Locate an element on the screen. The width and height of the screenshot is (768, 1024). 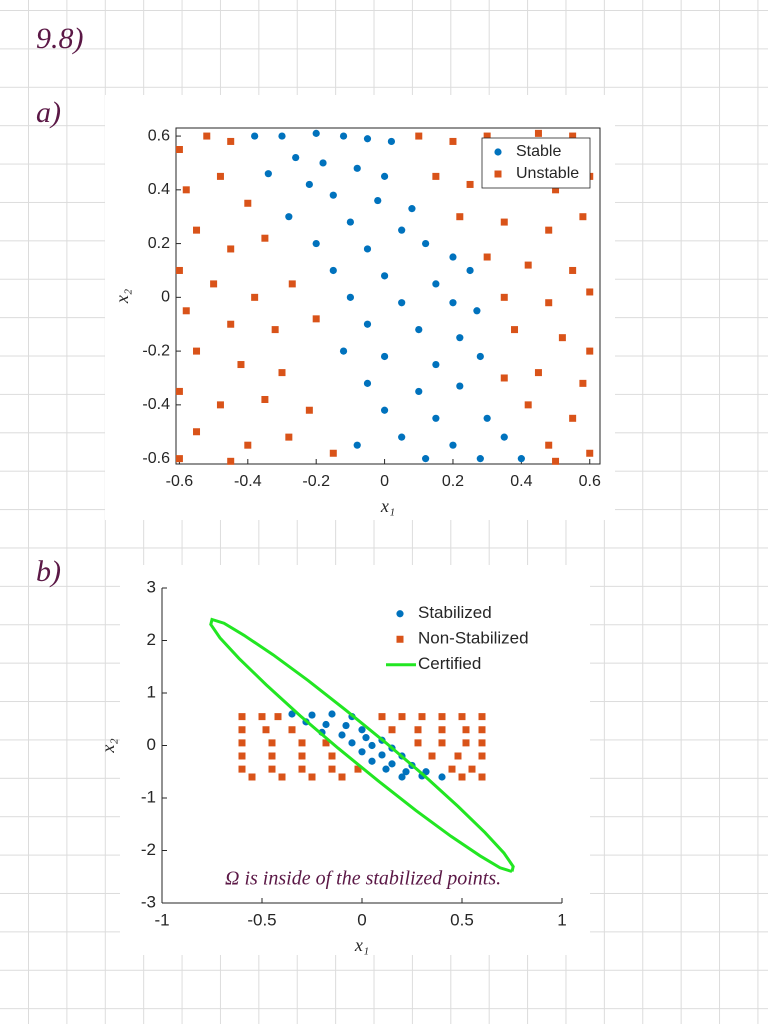
y-tick-label: -2 is located at coordinates (148, 849).